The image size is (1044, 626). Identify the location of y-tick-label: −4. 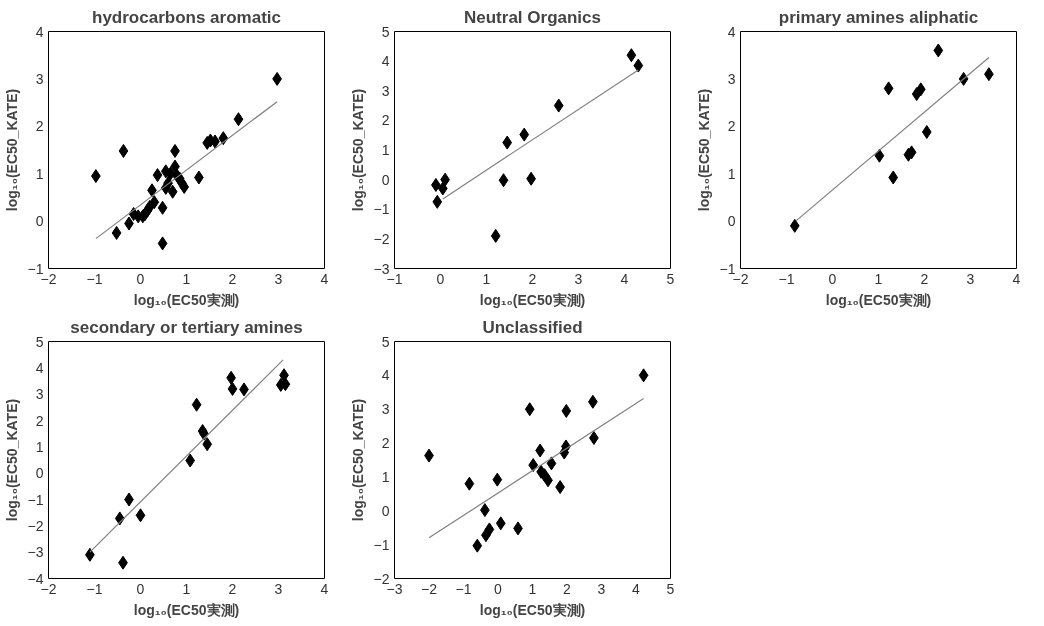
(35, 578).